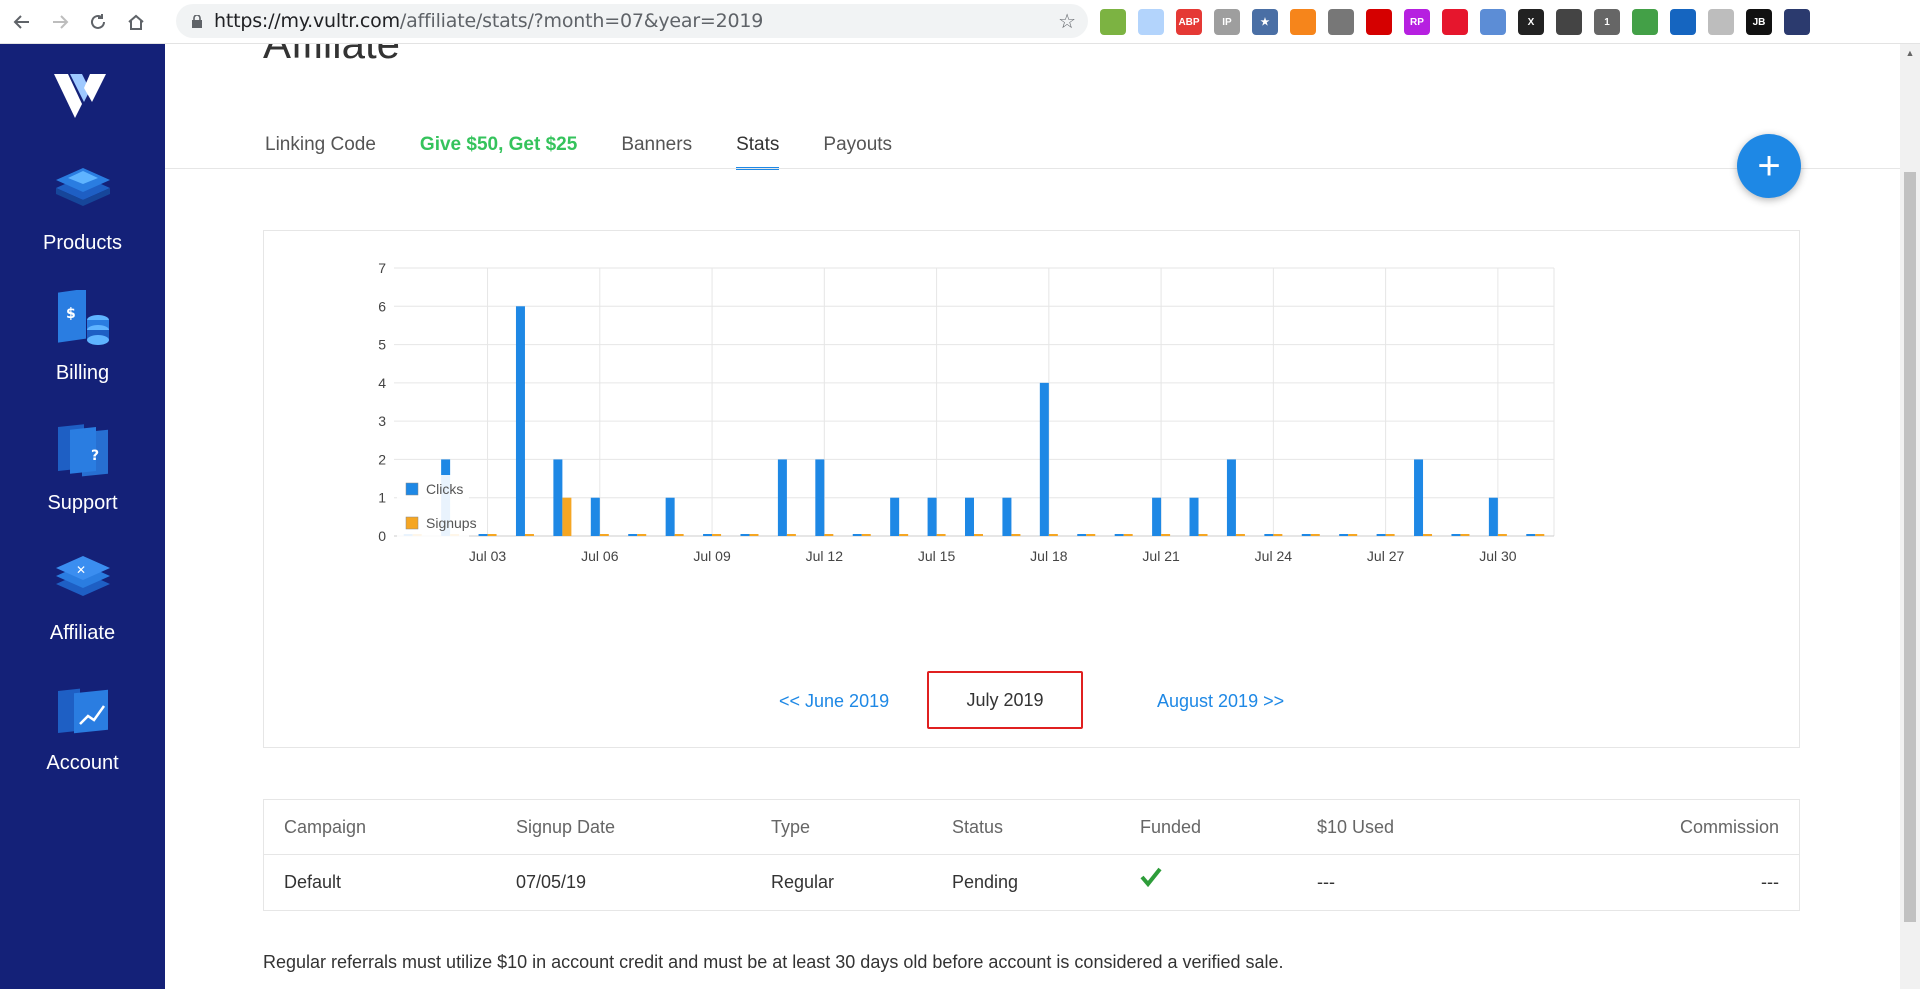  Describe the element at coordinates (1356, 826) in the screenshot. I see `col-used: $10 Used` at that location.